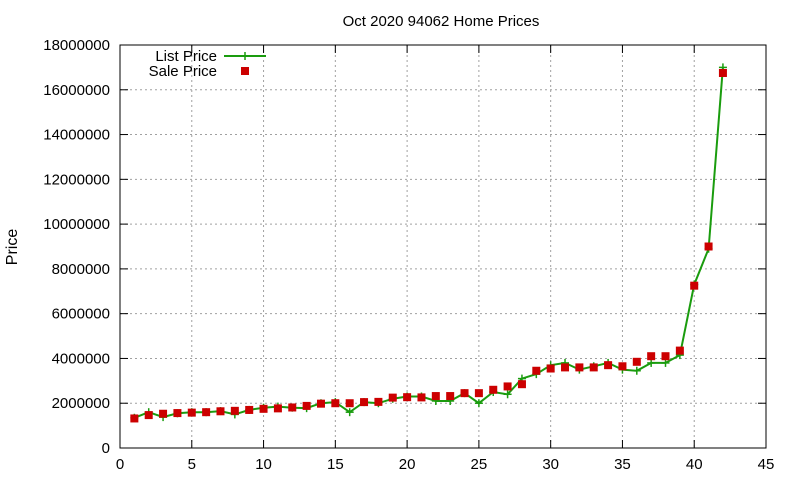  I want to click on y-tick-label: 16000000, so click(76, 90).